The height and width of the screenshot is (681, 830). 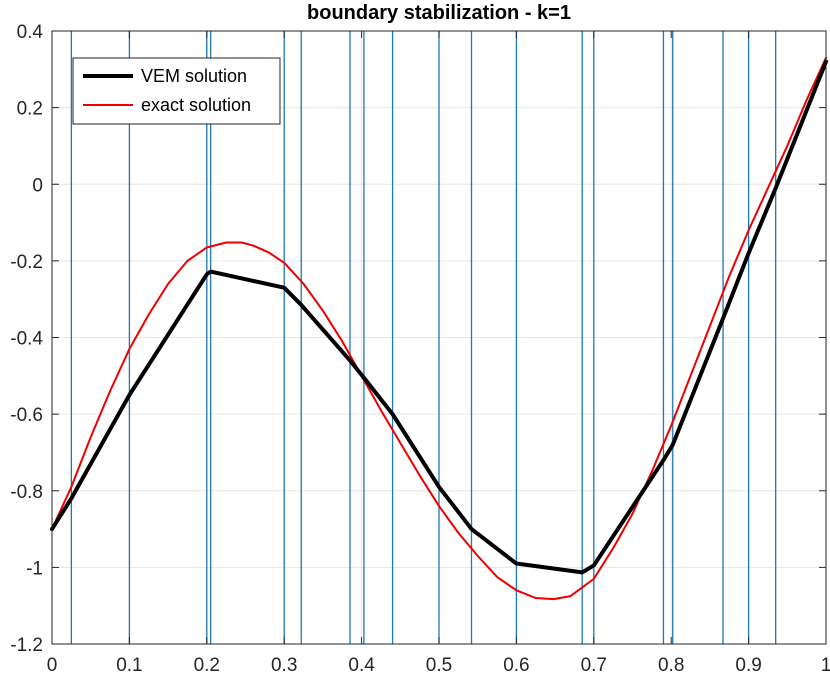 I want to click on x-tick-label: 1, so click(x=825, y=665).